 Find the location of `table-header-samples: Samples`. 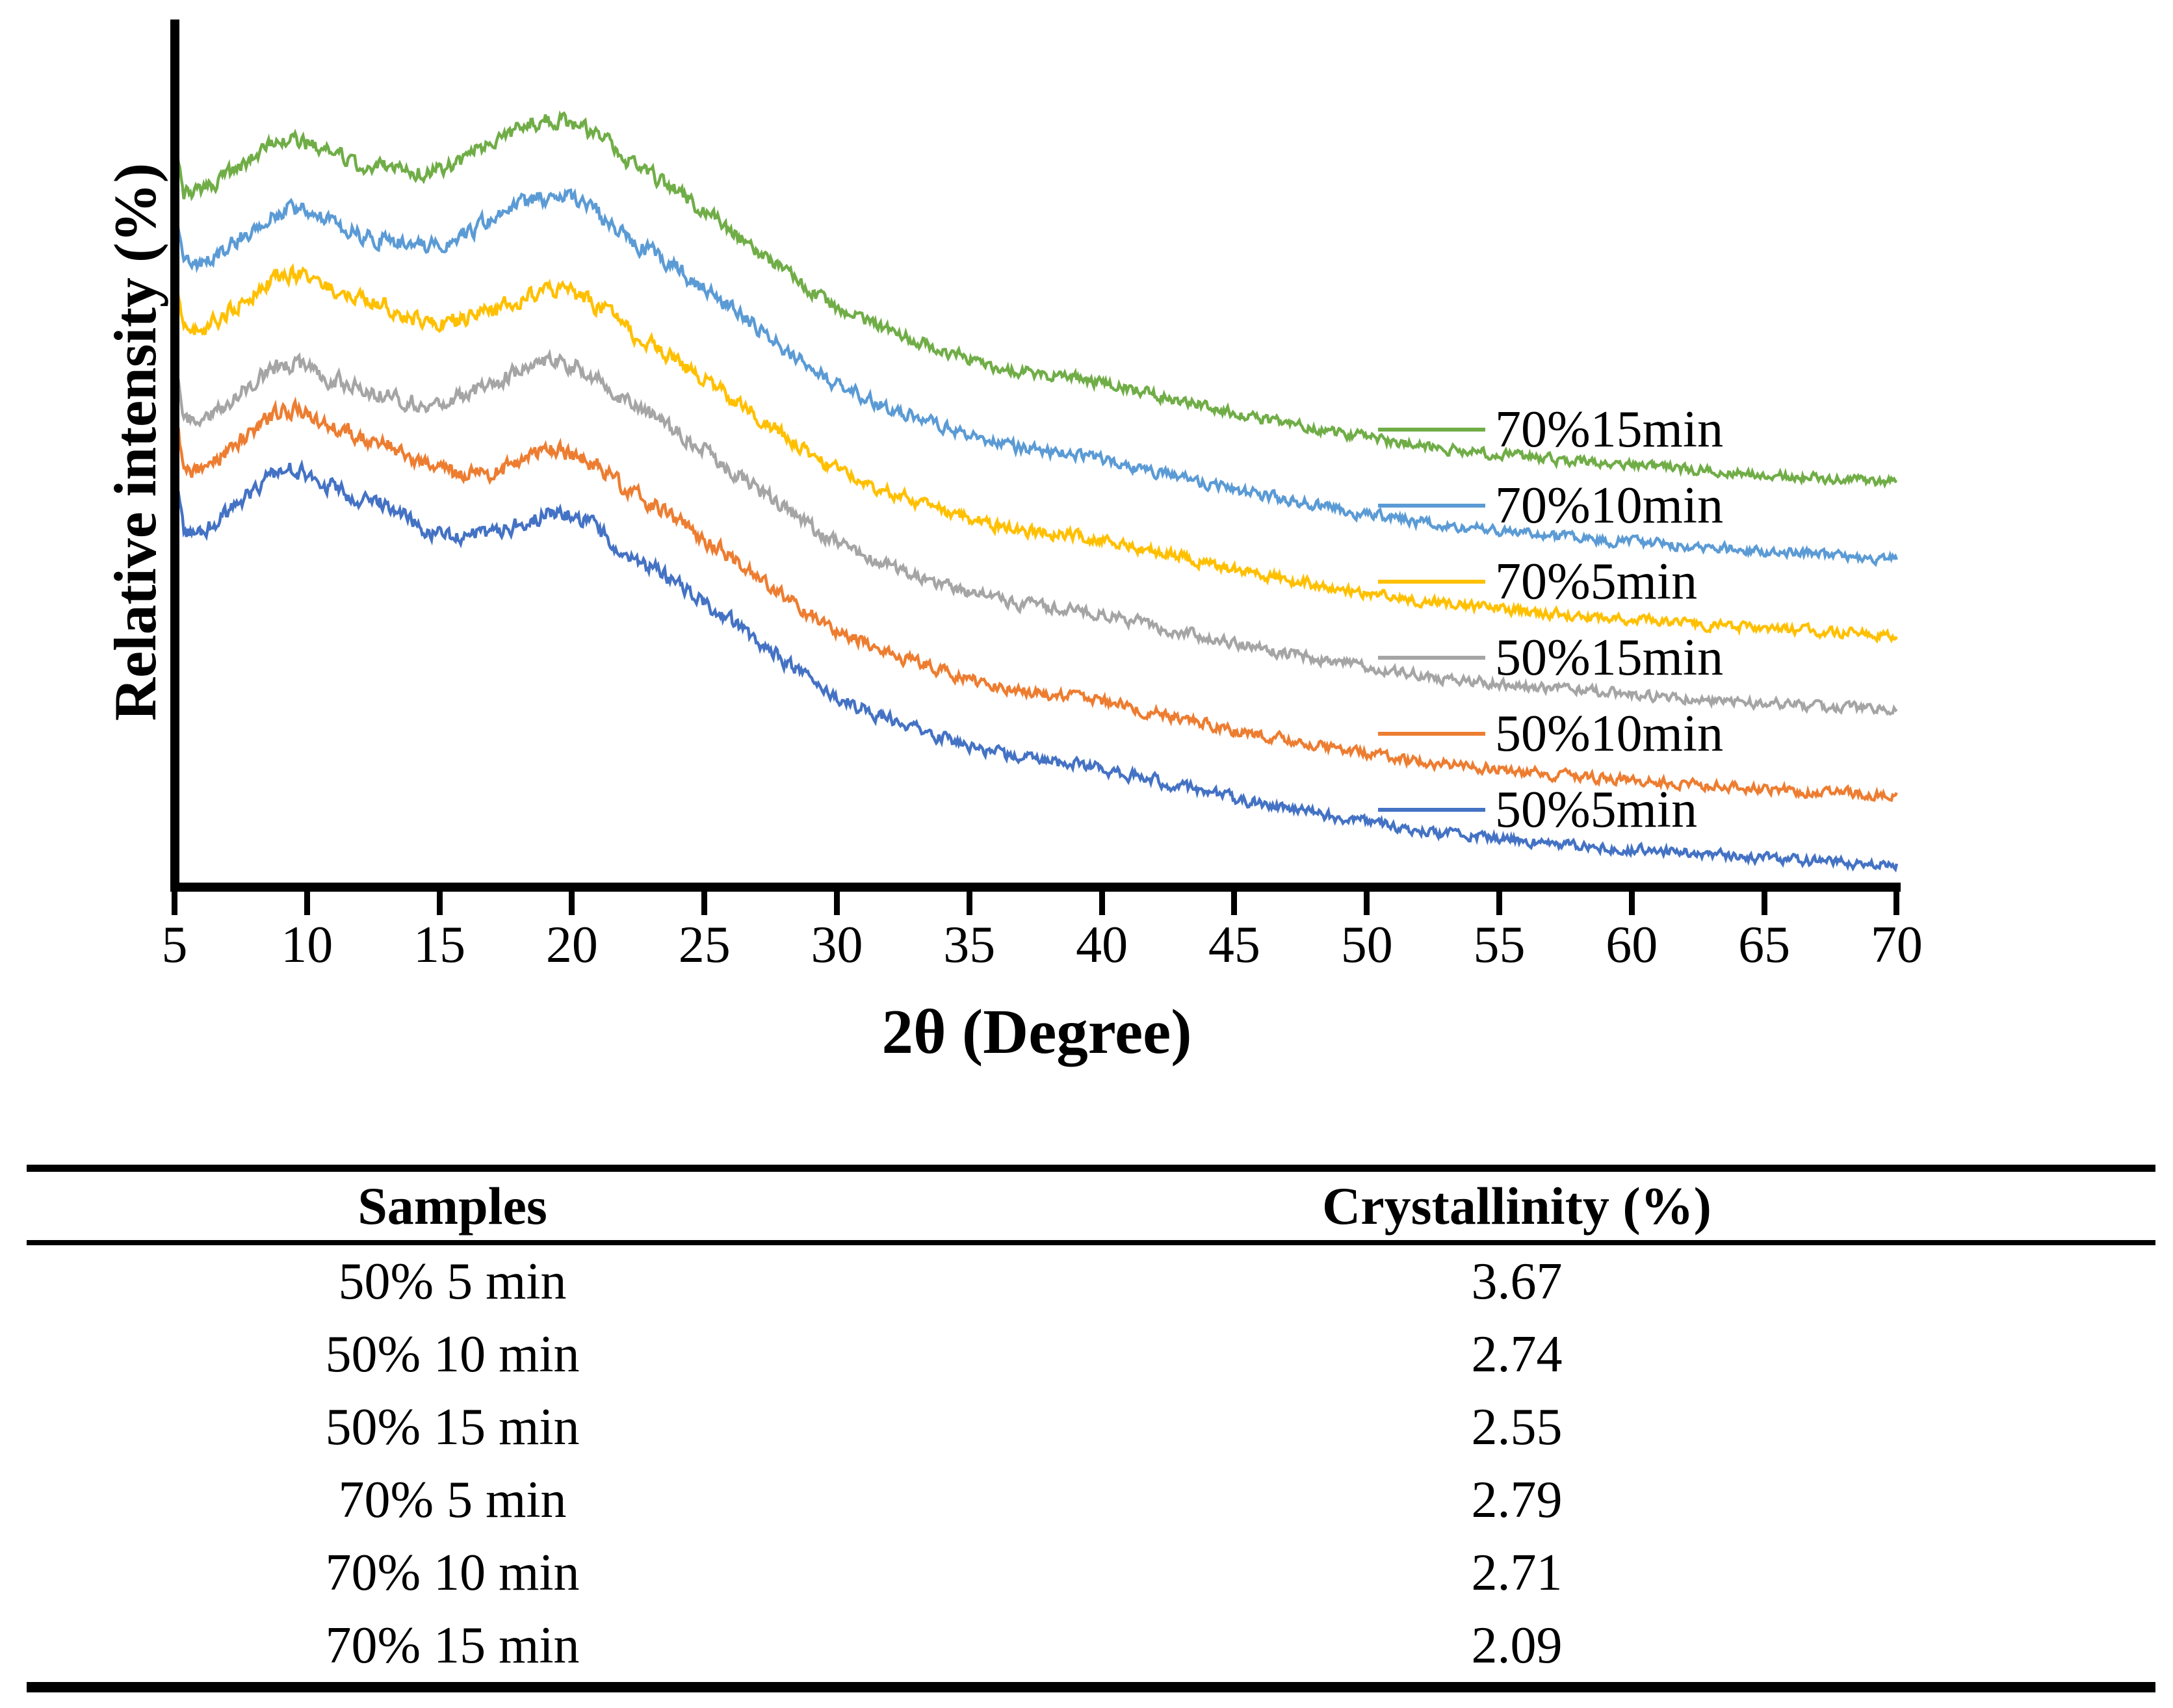

table-header-samples: Samples is located at coordinates (452, 1206).